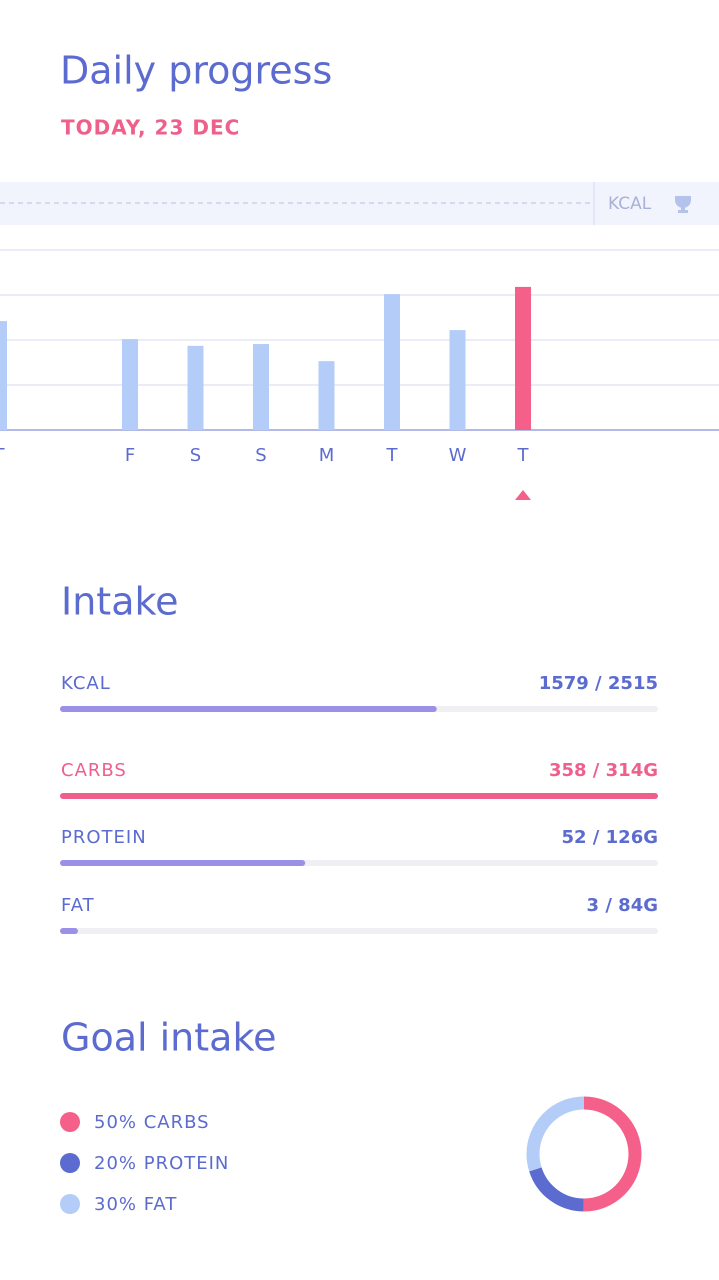  Describe the element at coordinates (120, 602) in the screenshot. I see `intake-title: Intake` at that location.